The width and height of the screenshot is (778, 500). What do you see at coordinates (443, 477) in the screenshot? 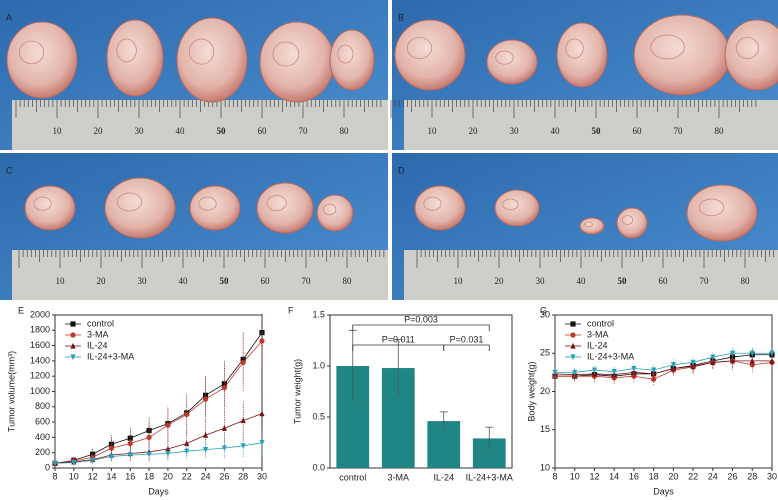
I see `x-tick-label: IL-24` at bounding box center [443, 477].